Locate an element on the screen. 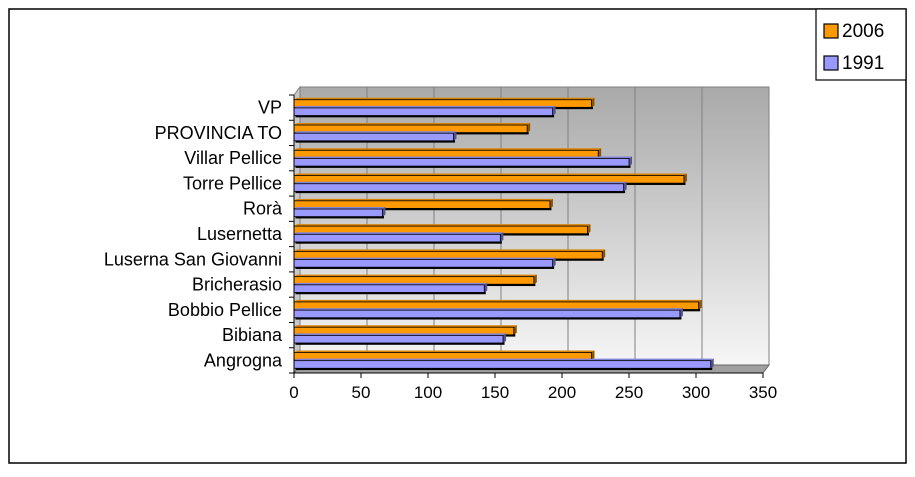 The width and height of the screenshot is (915, 477). category-label: Rorà is located at coordinates (263, 209).